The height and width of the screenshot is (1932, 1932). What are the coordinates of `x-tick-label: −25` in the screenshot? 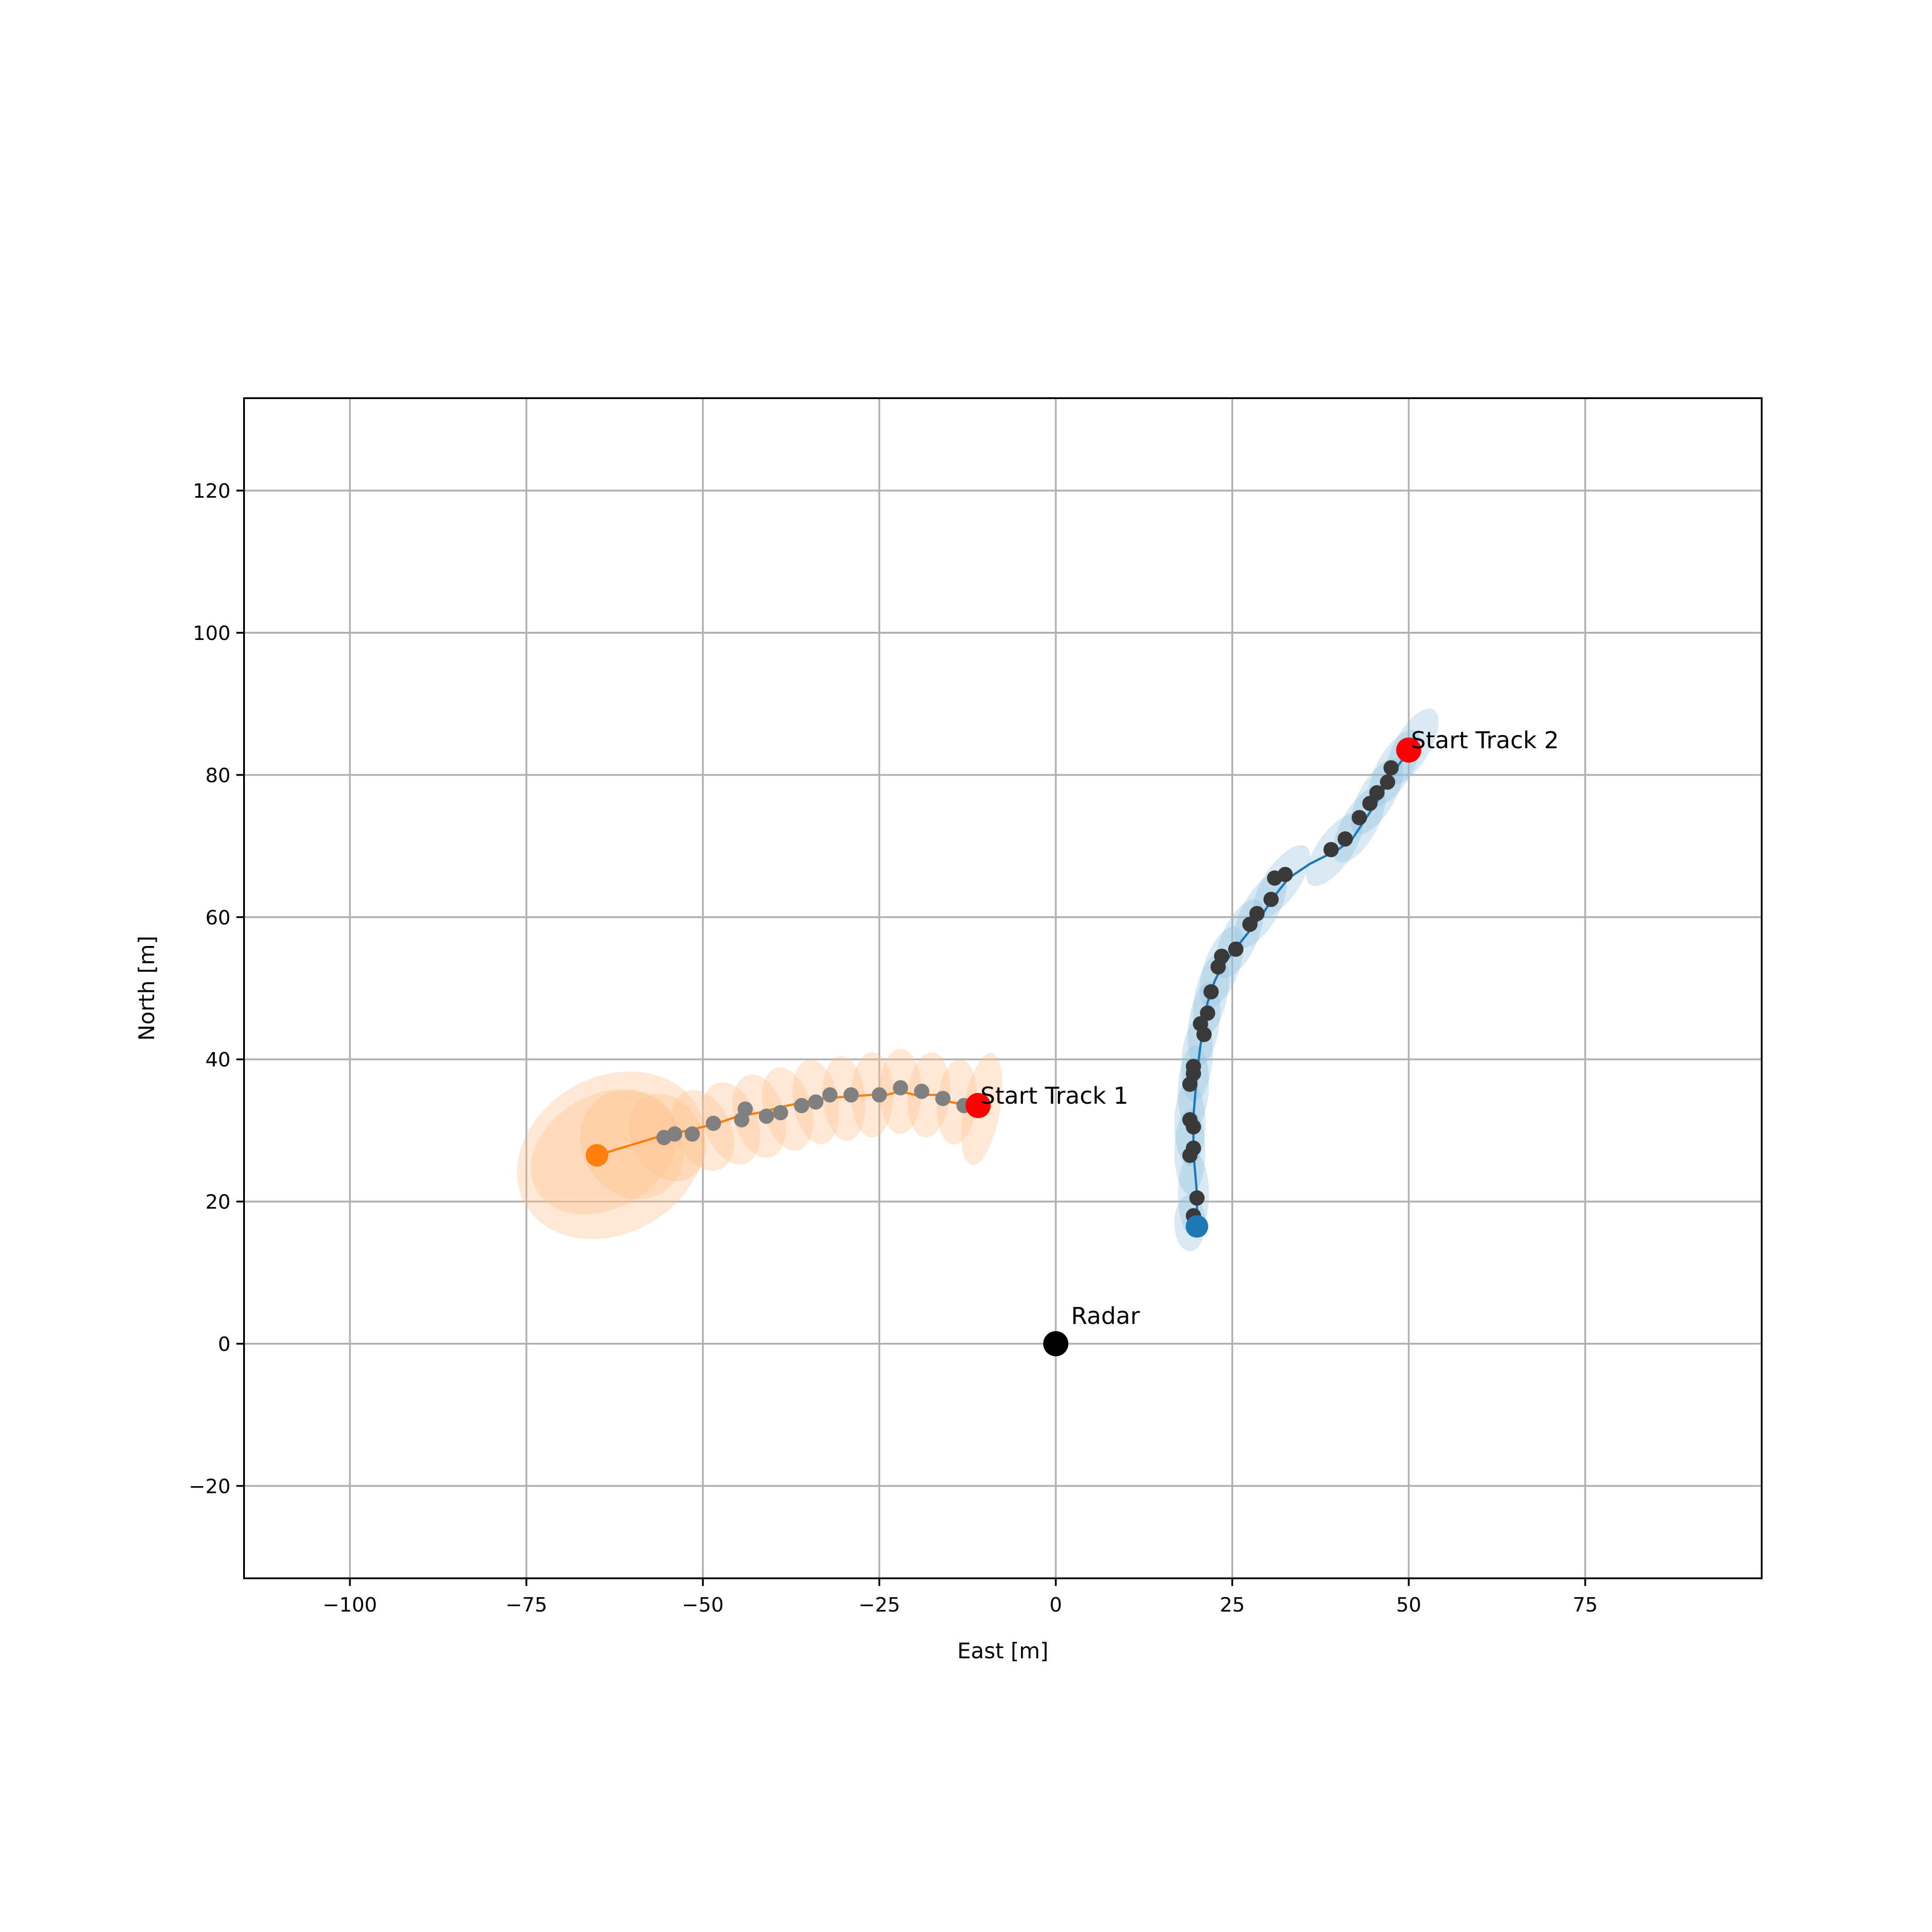 It's located at (879, 1605).